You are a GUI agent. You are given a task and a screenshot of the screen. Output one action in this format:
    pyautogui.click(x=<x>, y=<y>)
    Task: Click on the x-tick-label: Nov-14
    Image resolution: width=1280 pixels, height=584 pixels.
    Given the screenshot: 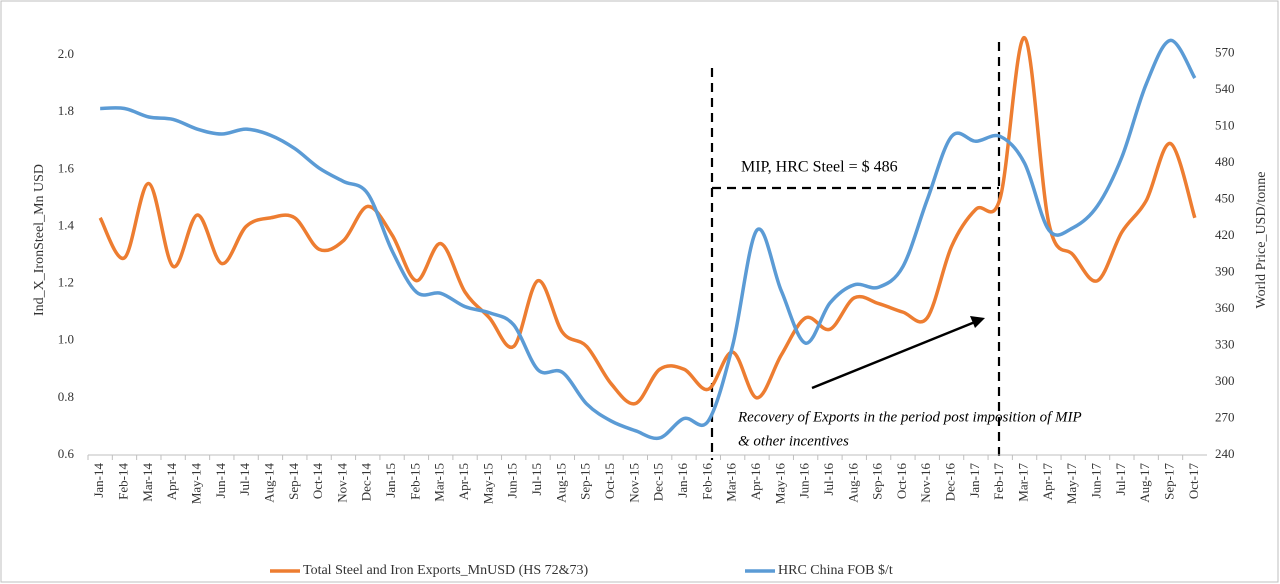 What is the action you would take?
    pyautogui.click(x=341, y=483)
    